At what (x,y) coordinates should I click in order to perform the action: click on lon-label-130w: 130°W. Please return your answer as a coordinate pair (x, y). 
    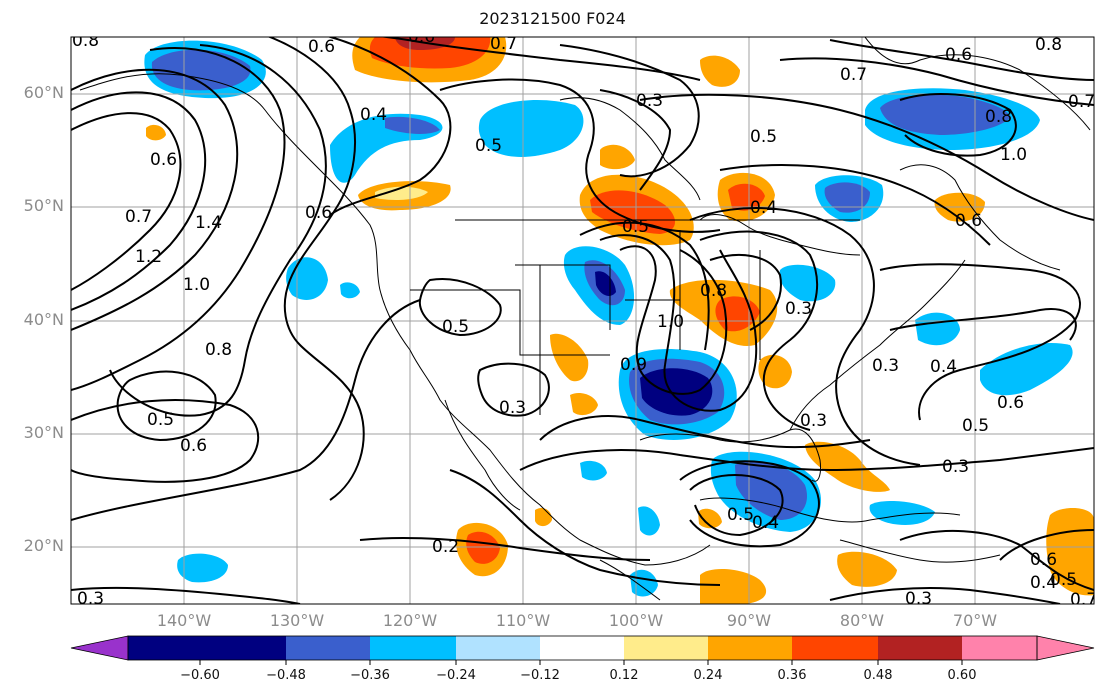
    Looking at the image, I should click on (297, 620).